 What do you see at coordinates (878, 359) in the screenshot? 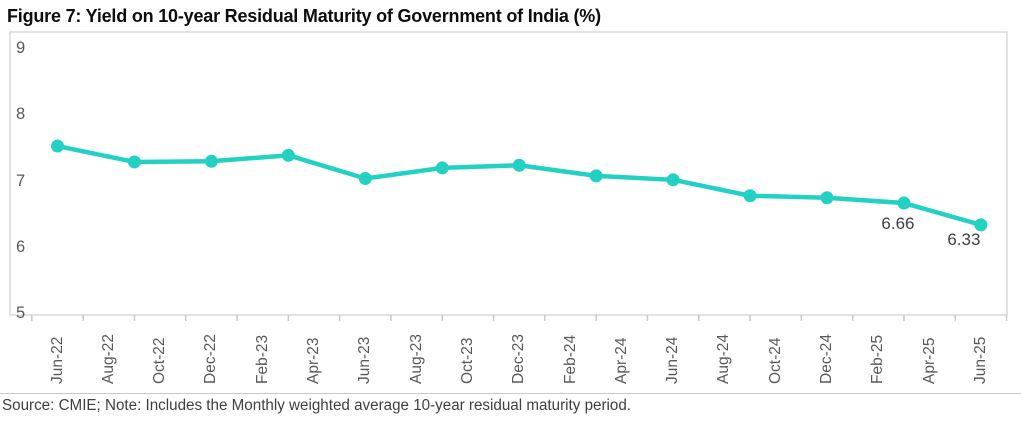
I see `x-axis-label-Feb-25: Feb-25` at bounding box center [878, 359].